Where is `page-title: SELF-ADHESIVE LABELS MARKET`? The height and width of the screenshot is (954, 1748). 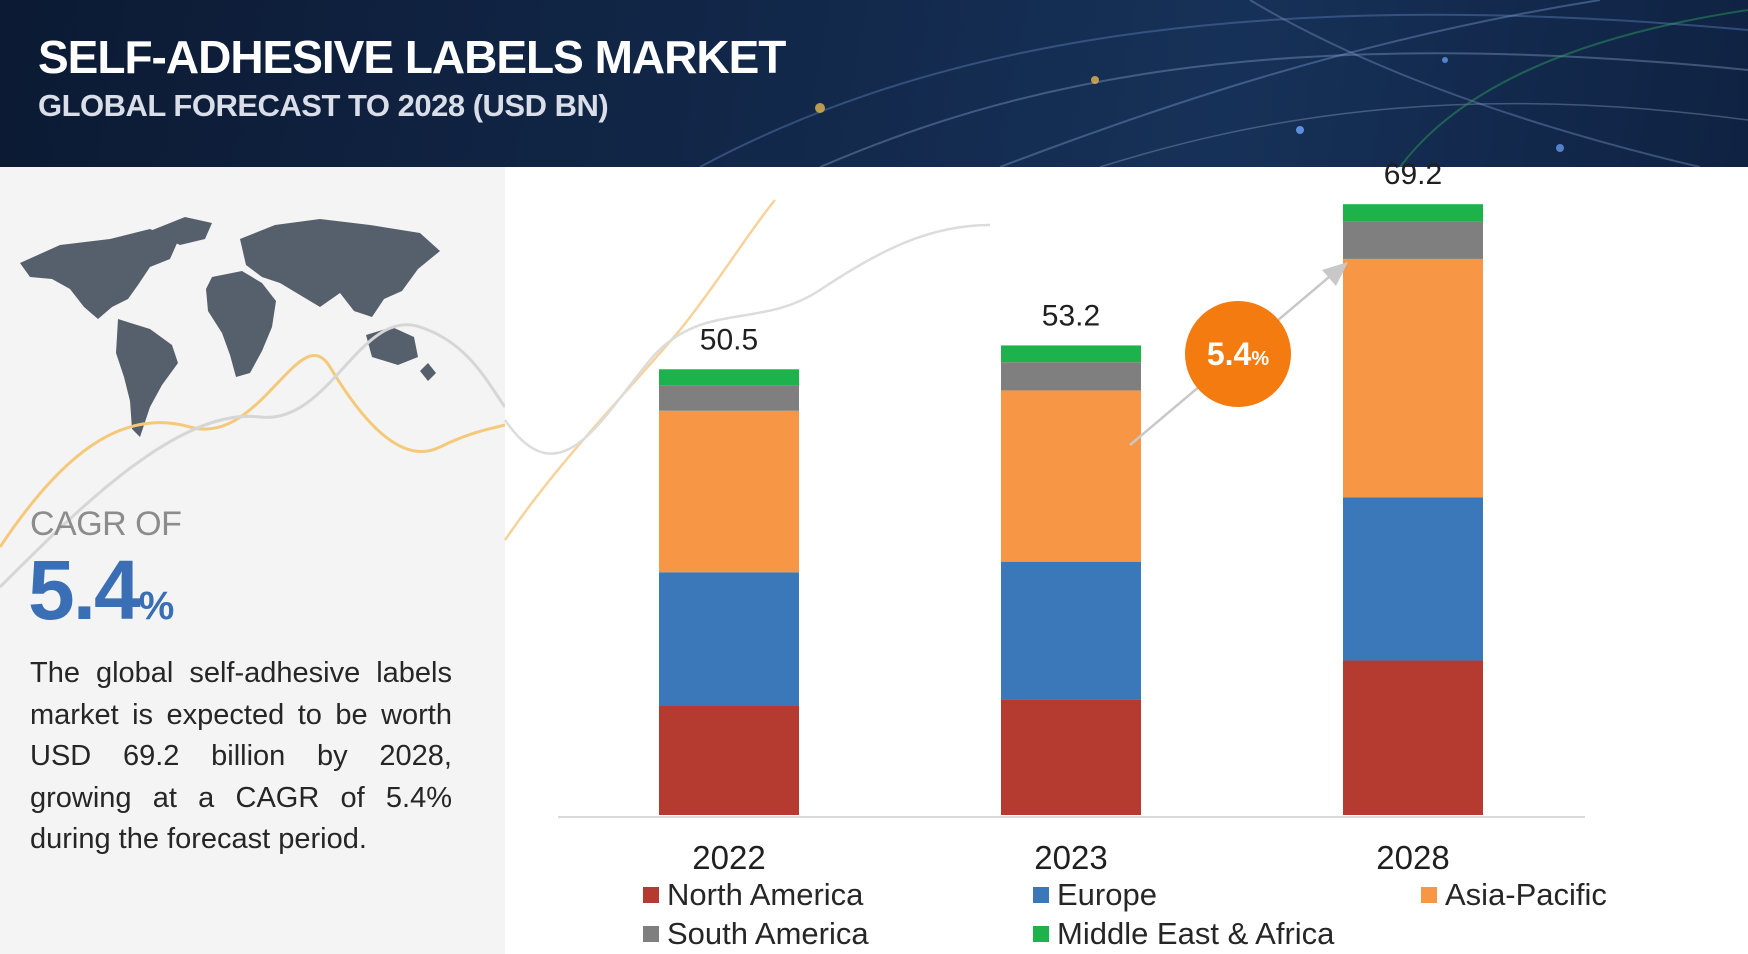 page-title: SELF-ADHESIVE LABELS MARKET is located at coordinates (412, 57).